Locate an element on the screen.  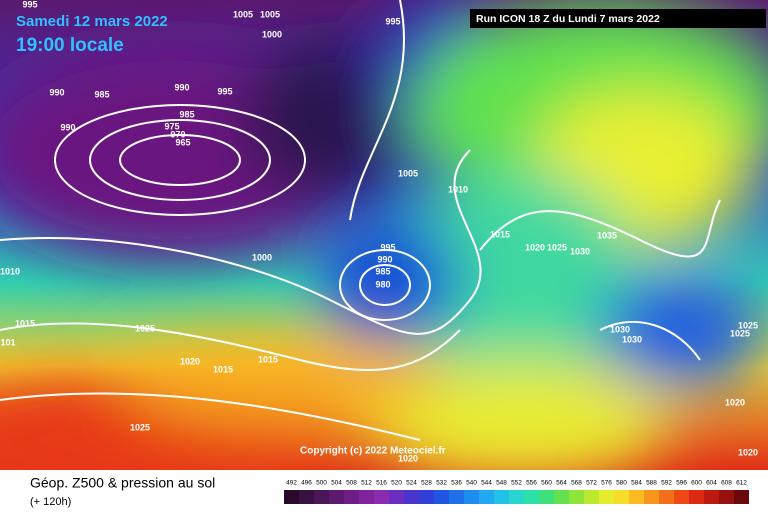
footer-lead: (+ 120h) is located at coordinates (50, 502).